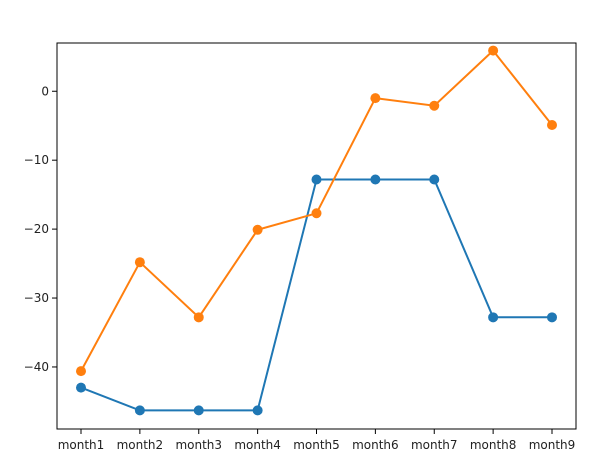 The height and width of the screenshot is (475, 608). Describe the element at coordinates (316, 445) in the screenshot. I see `x-tick-label: month5` at that location.